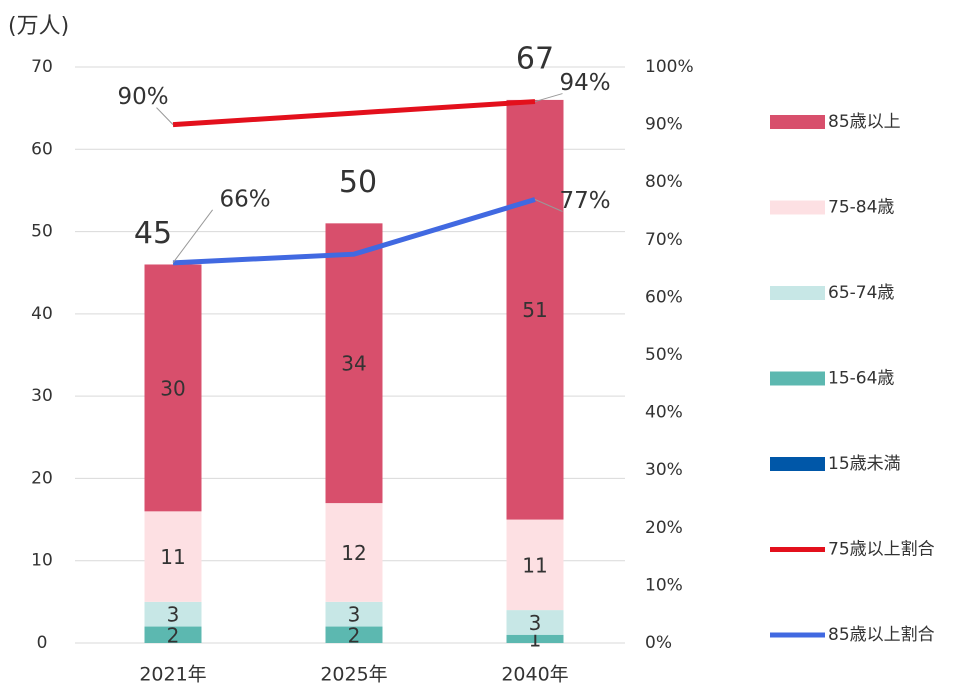  Describe the element at coordinates (664, 182) in the screenshot. I see `y2-tick-label: 80%` at that location.